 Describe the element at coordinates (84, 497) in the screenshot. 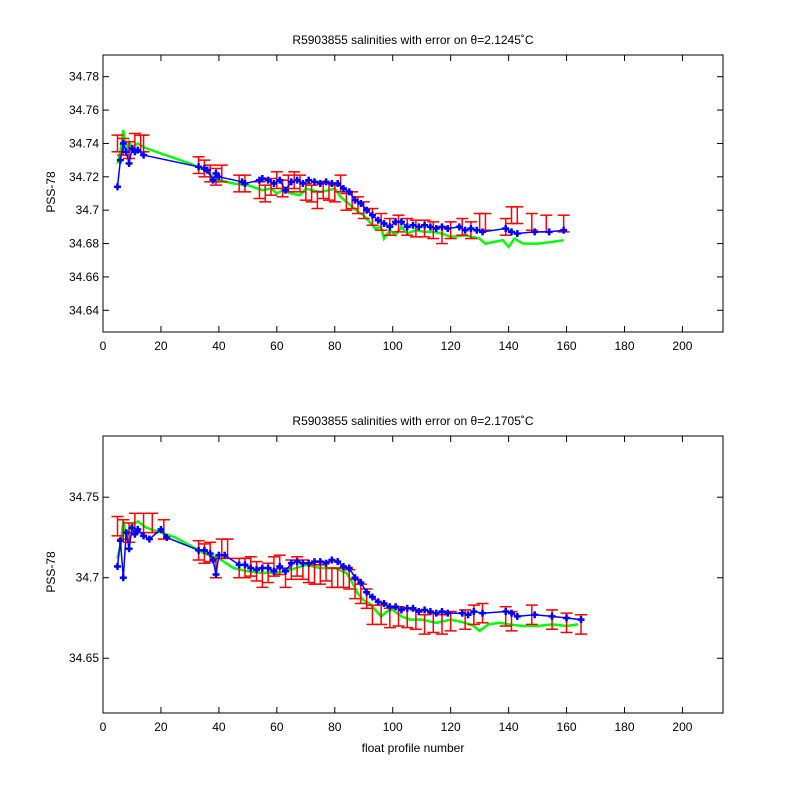

I see `y-tick-label: 34.75` at that location.